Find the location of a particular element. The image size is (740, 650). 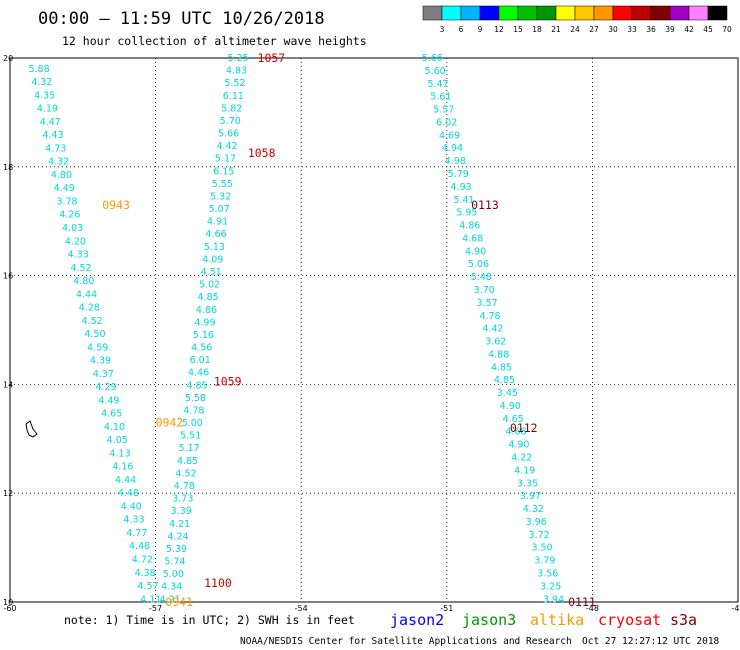

wave-value: 4.24 is located at coordinates (177, 536).